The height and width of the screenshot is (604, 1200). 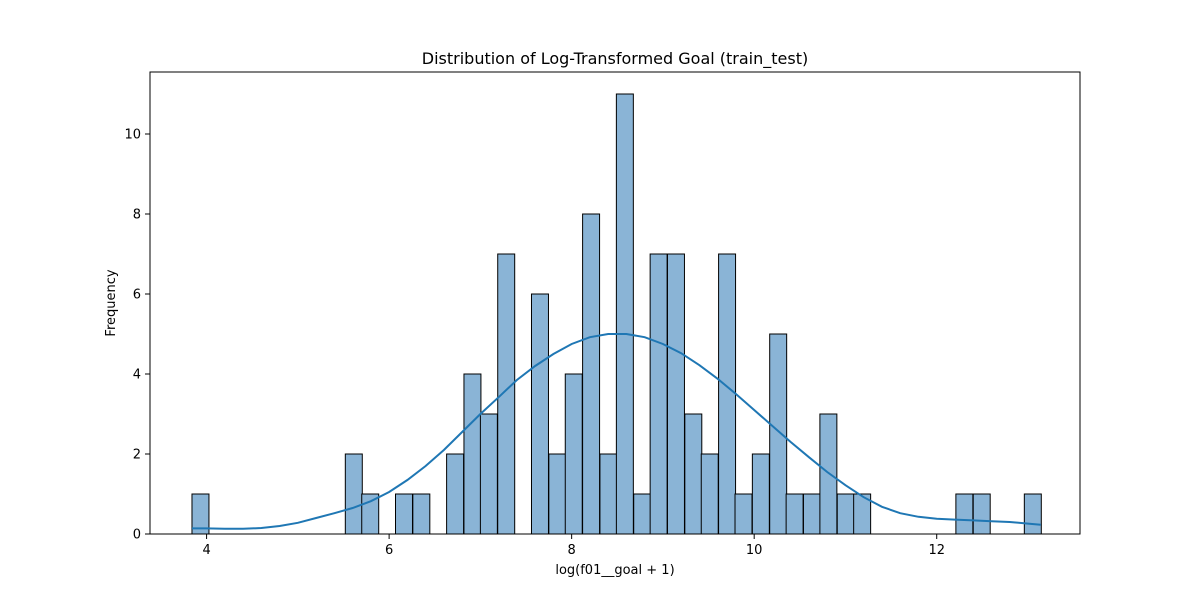 What do you see at coordinates (137, 455) in the screenshot?
I see `y-tick-label: 2` at bounding box center [137, 455].